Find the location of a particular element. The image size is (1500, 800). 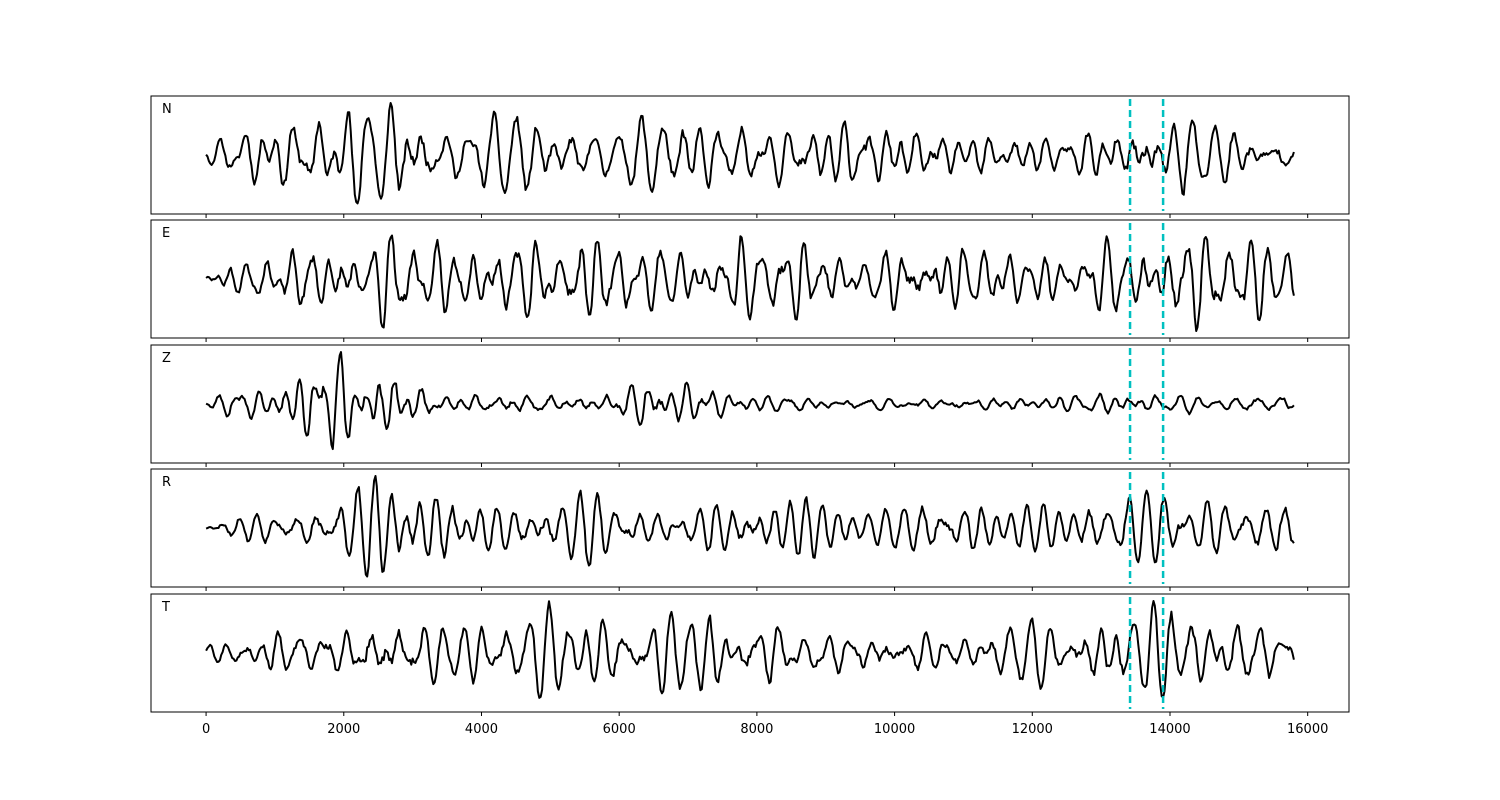

panel-label-t: T is located at coordinates (165, 607).